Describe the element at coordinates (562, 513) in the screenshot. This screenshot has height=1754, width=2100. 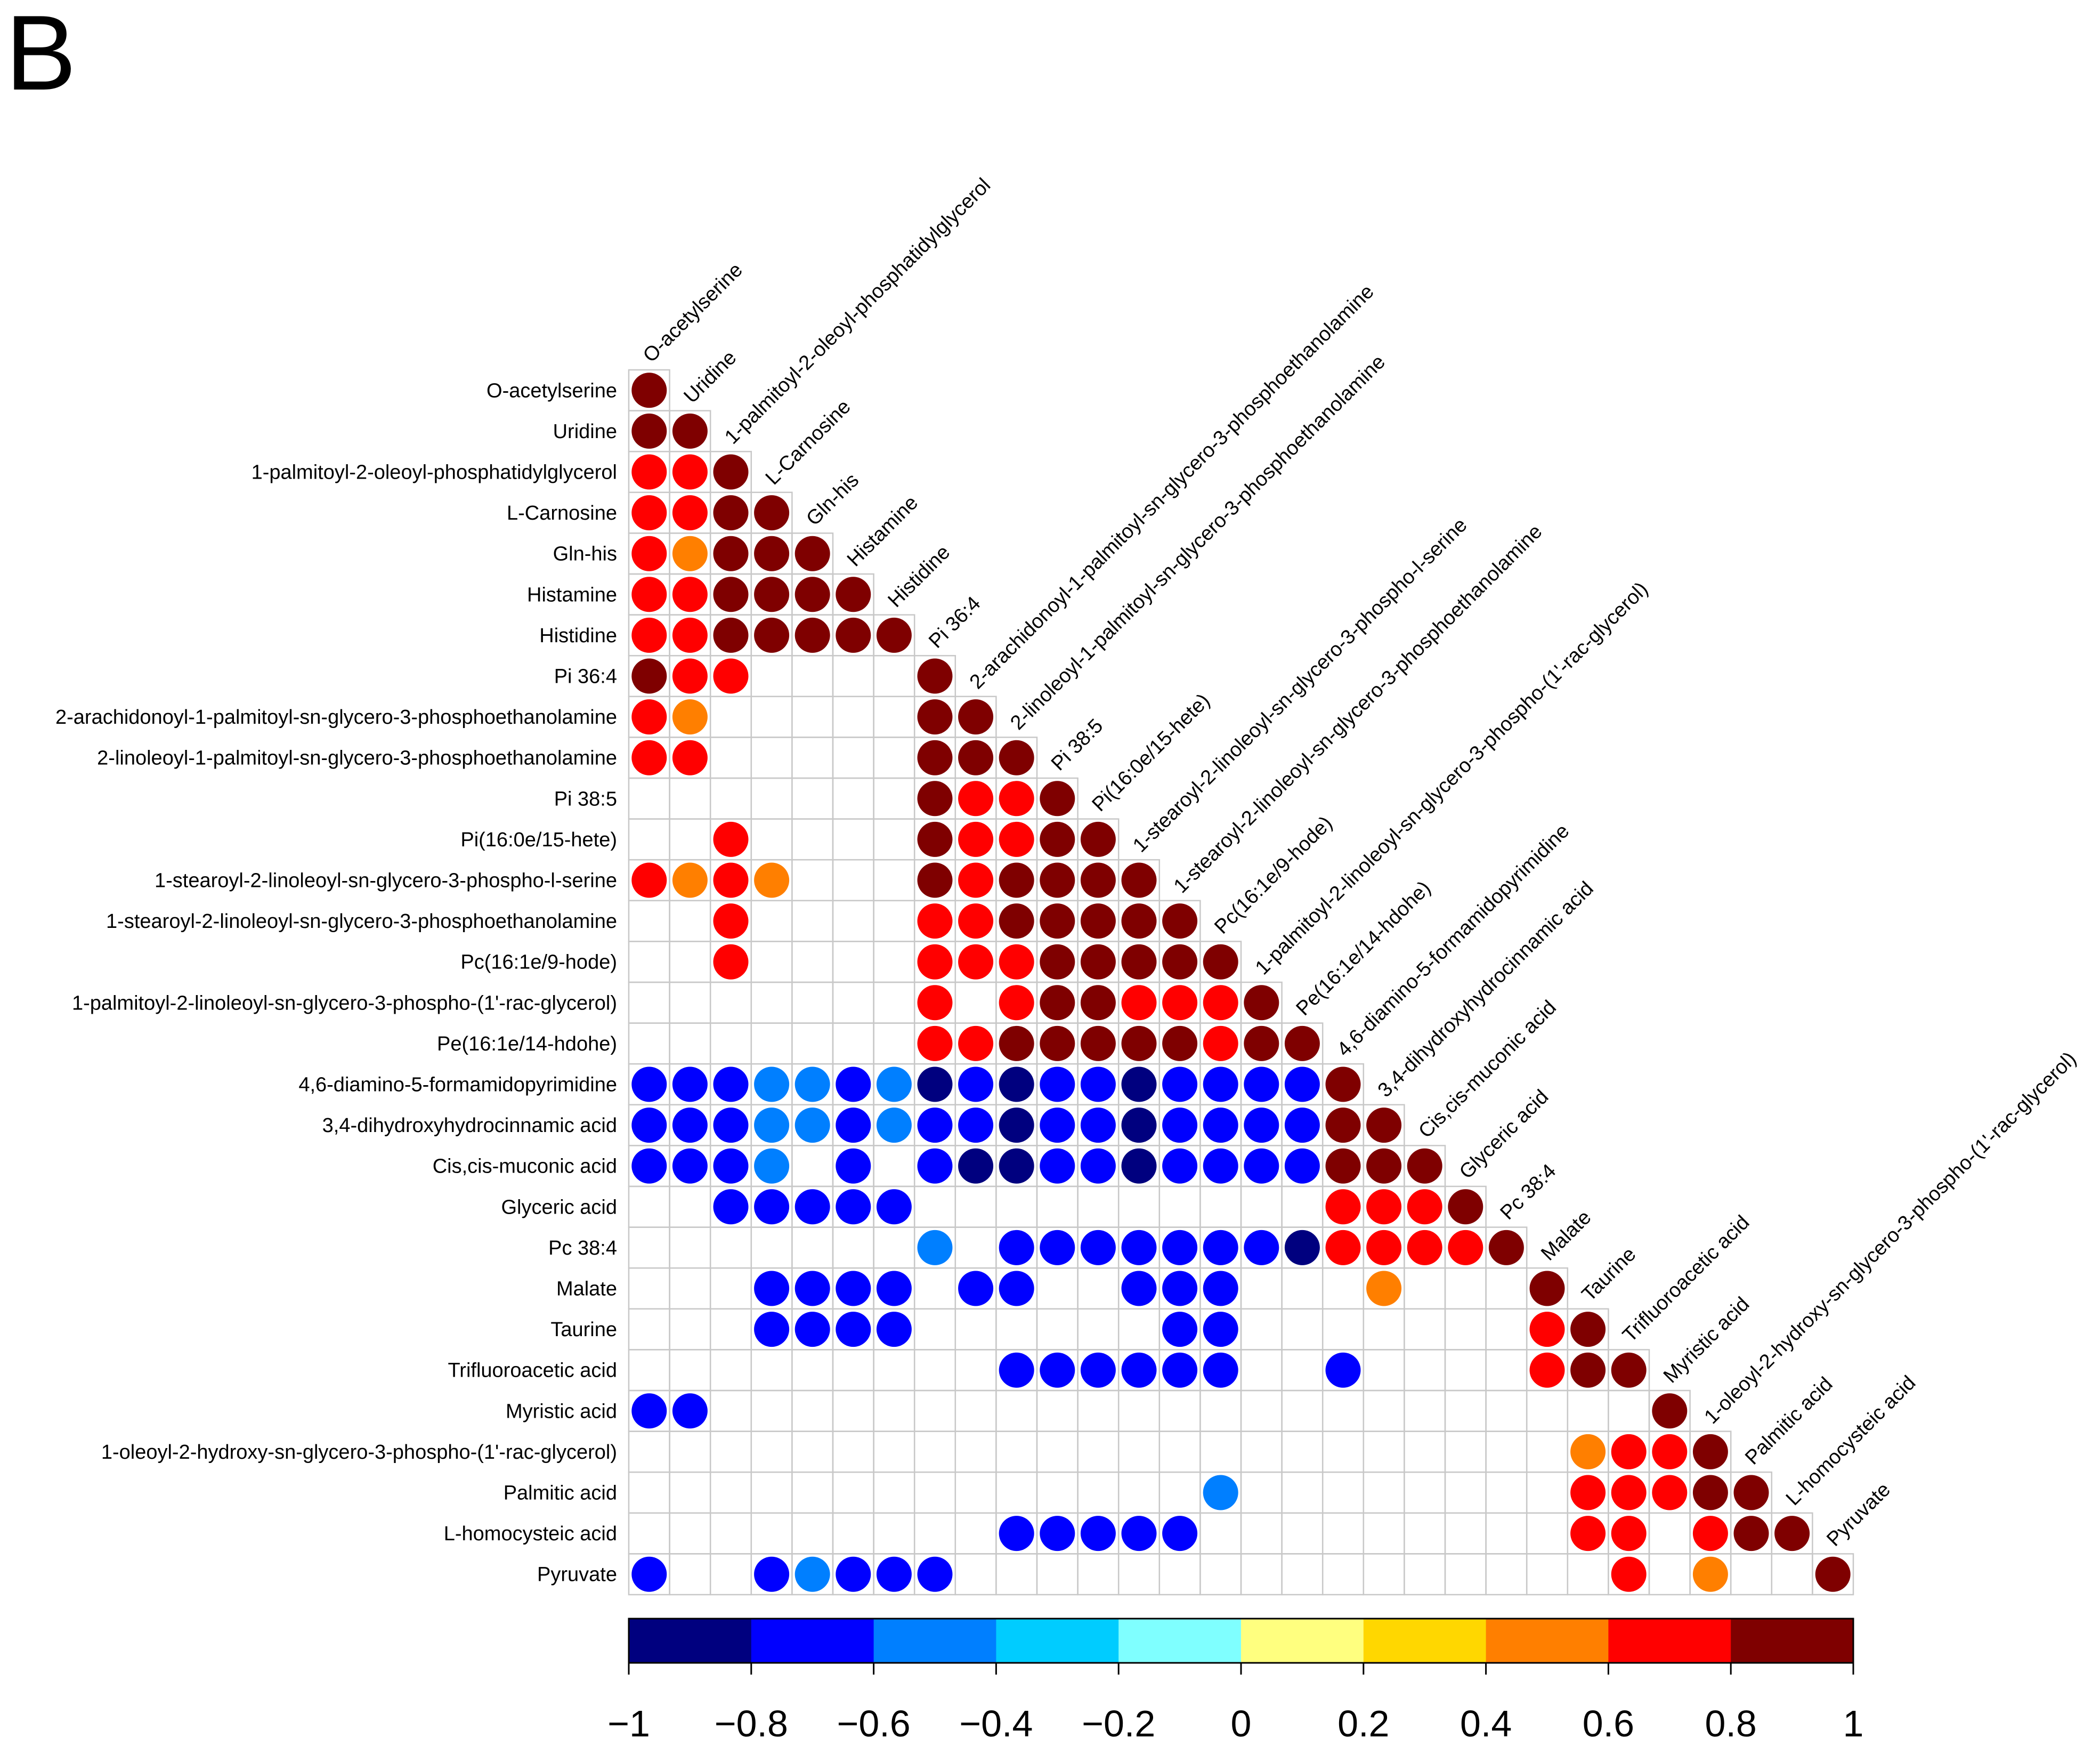
I see `row-label-l-carnosine: L-Carnosine` at that location.